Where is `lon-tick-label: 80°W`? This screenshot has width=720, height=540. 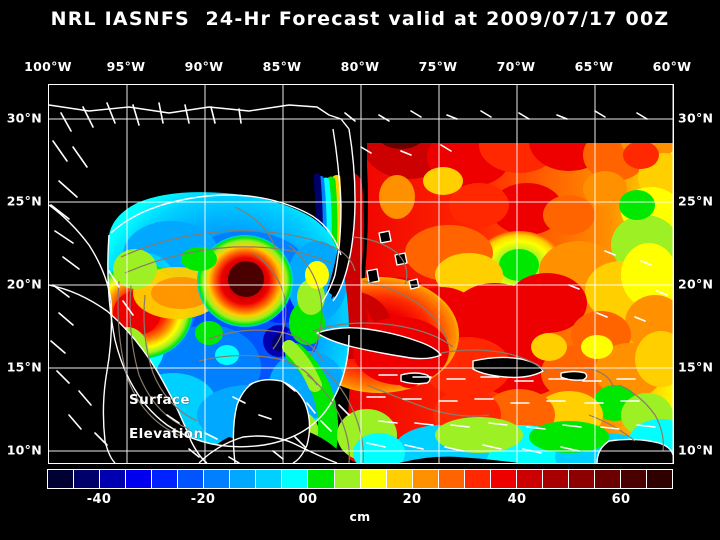 lon-tick-label: 80°W is located at coordinates (360, 66).